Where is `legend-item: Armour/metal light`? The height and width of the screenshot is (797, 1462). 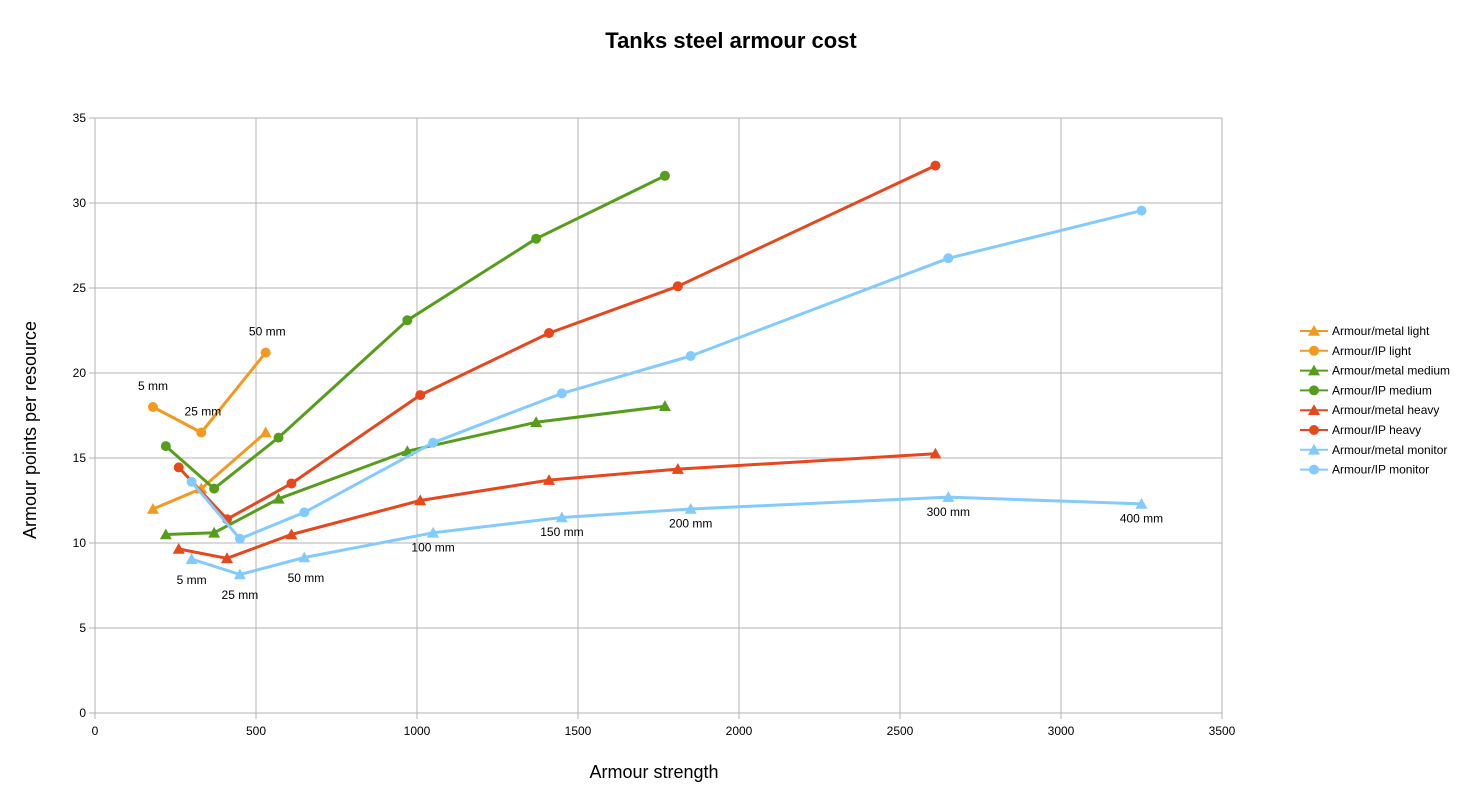 legend-item: Armour/metal light is located at coordinates (1365, 331).